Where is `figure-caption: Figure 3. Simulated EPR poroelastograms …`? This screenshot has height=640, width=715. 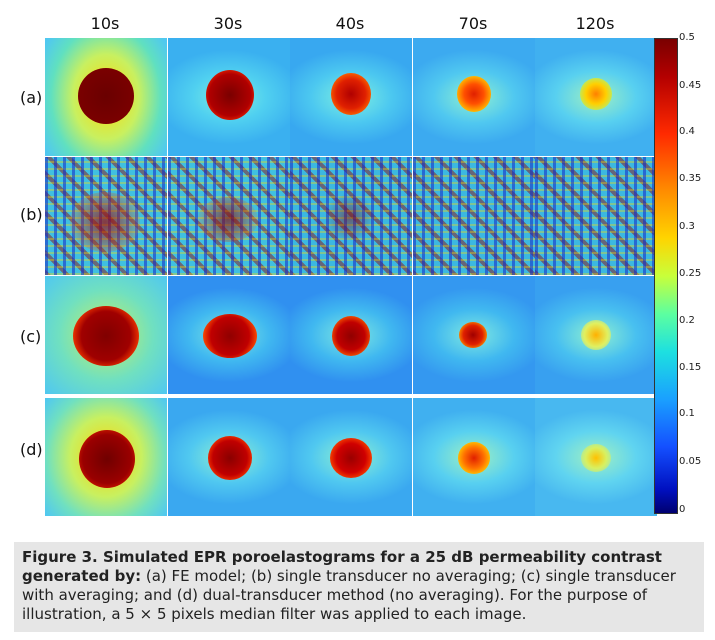 figure-caption: Figure 3. Simulated EPR poroelastograms … is located at coordinates (359, 587).